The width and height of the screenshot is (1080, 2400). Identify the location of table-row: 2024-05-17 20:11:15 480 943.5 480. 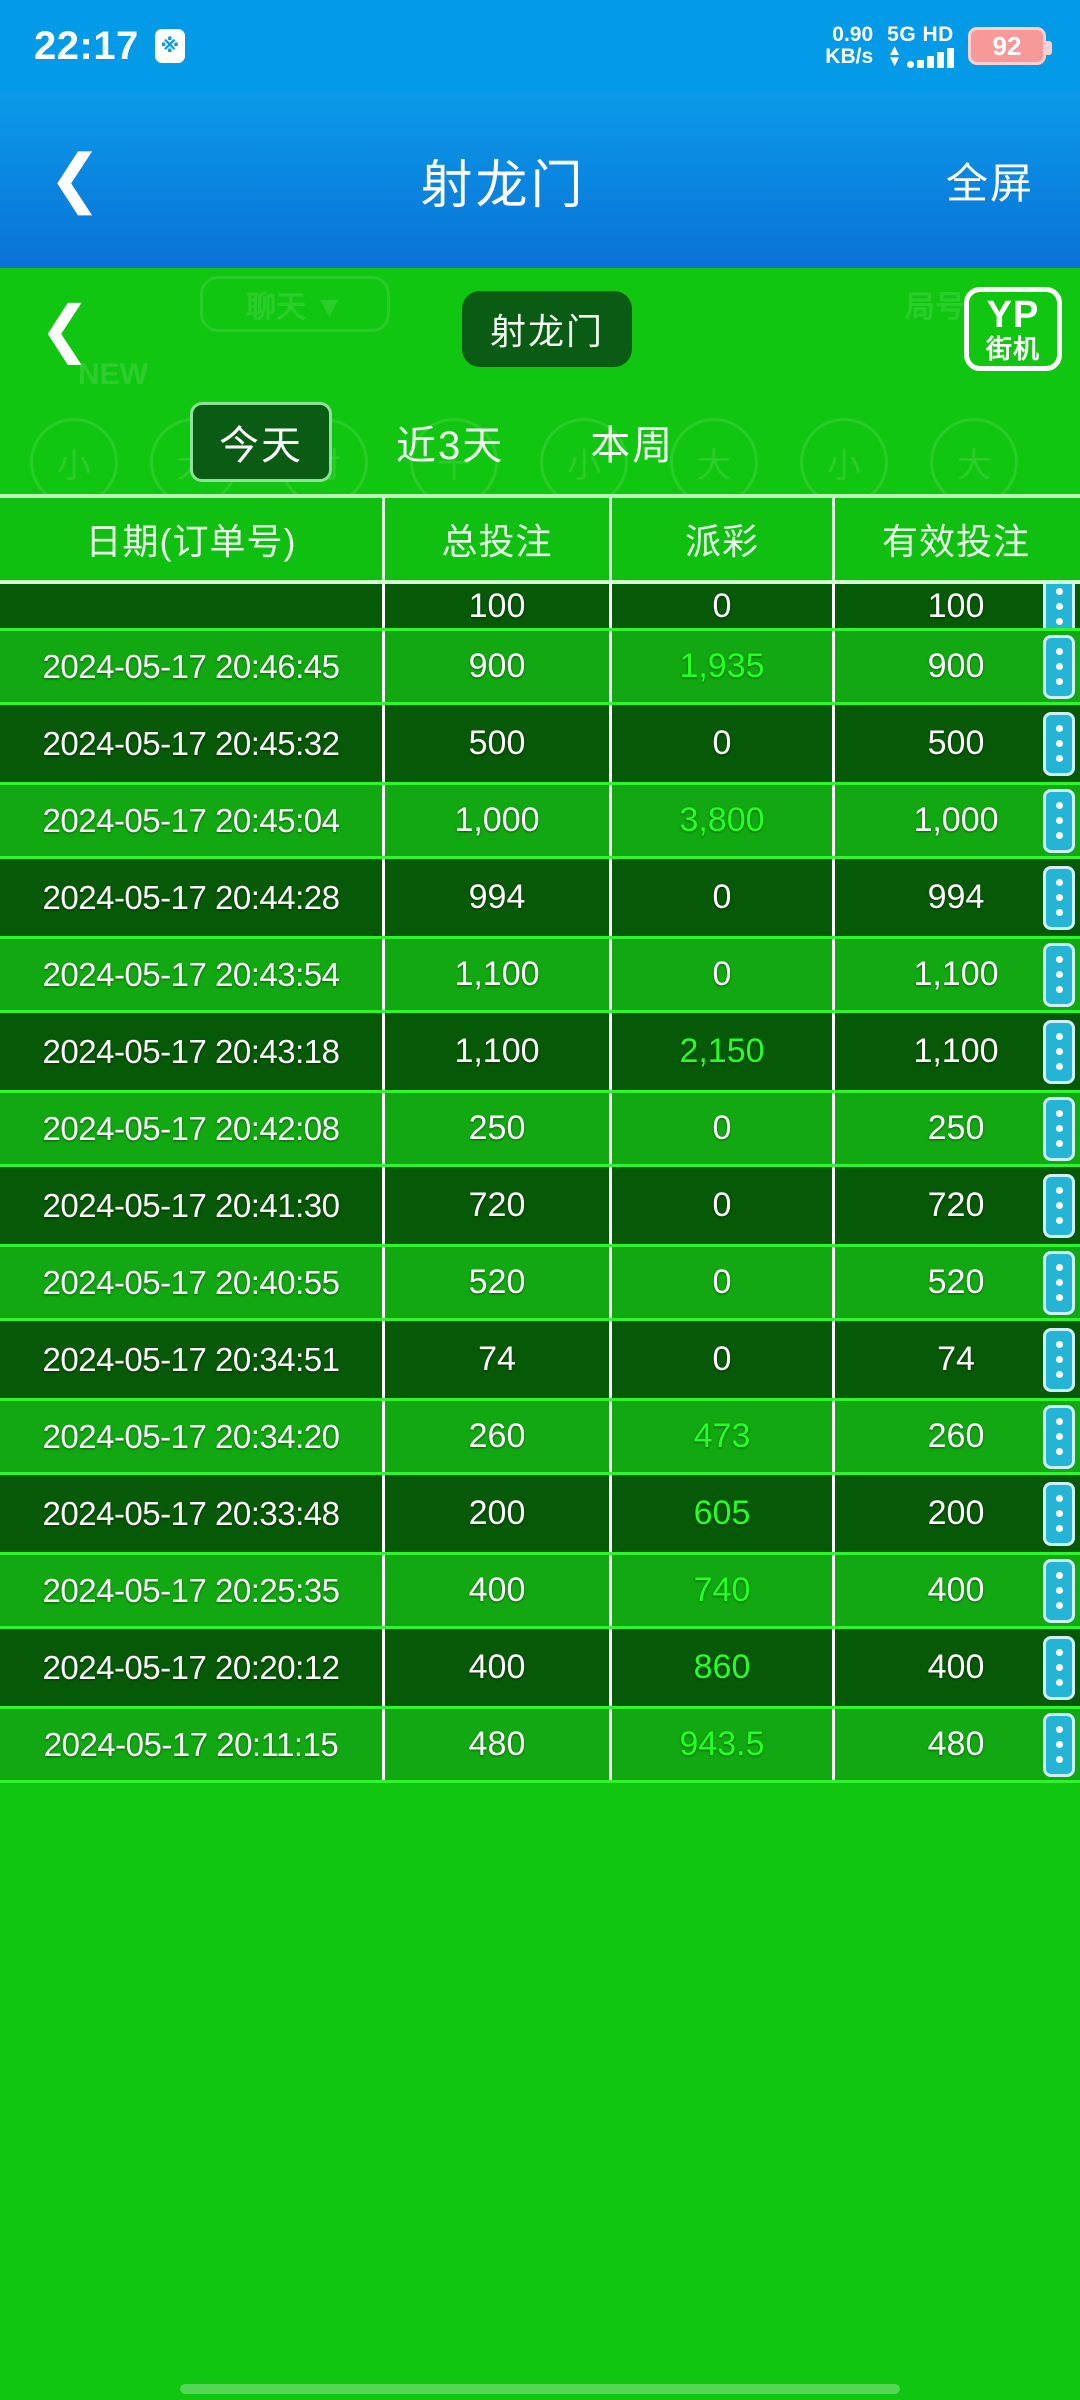
(540, 1744).